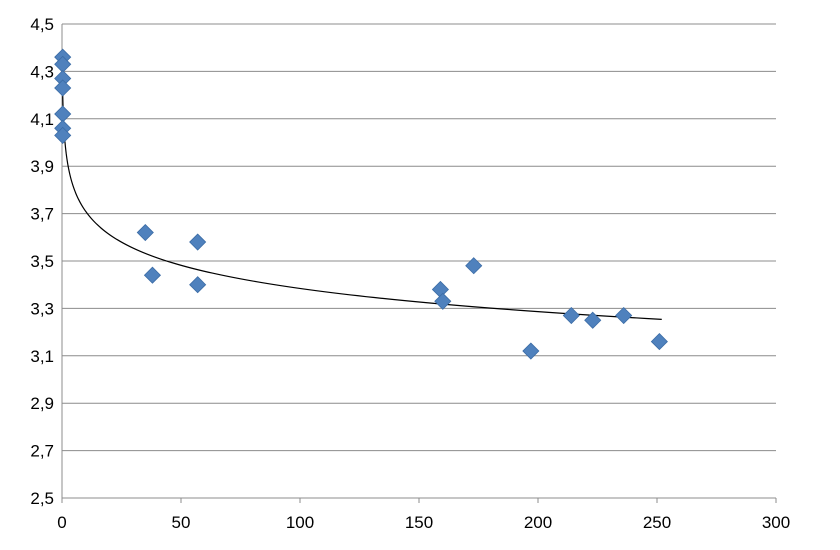 The image size is (840, 550). Describe the element at coordinates (776, 522) in the screenshot. I see `x-tick-label: 300` at that location.